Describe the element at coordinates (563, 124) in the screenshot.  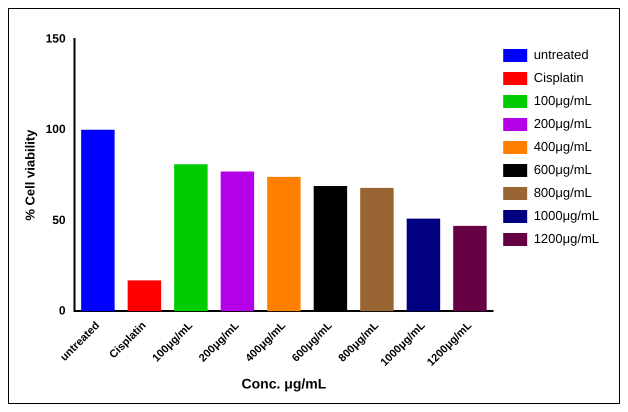
I see `legend-label: 200μg/mL` at that location.